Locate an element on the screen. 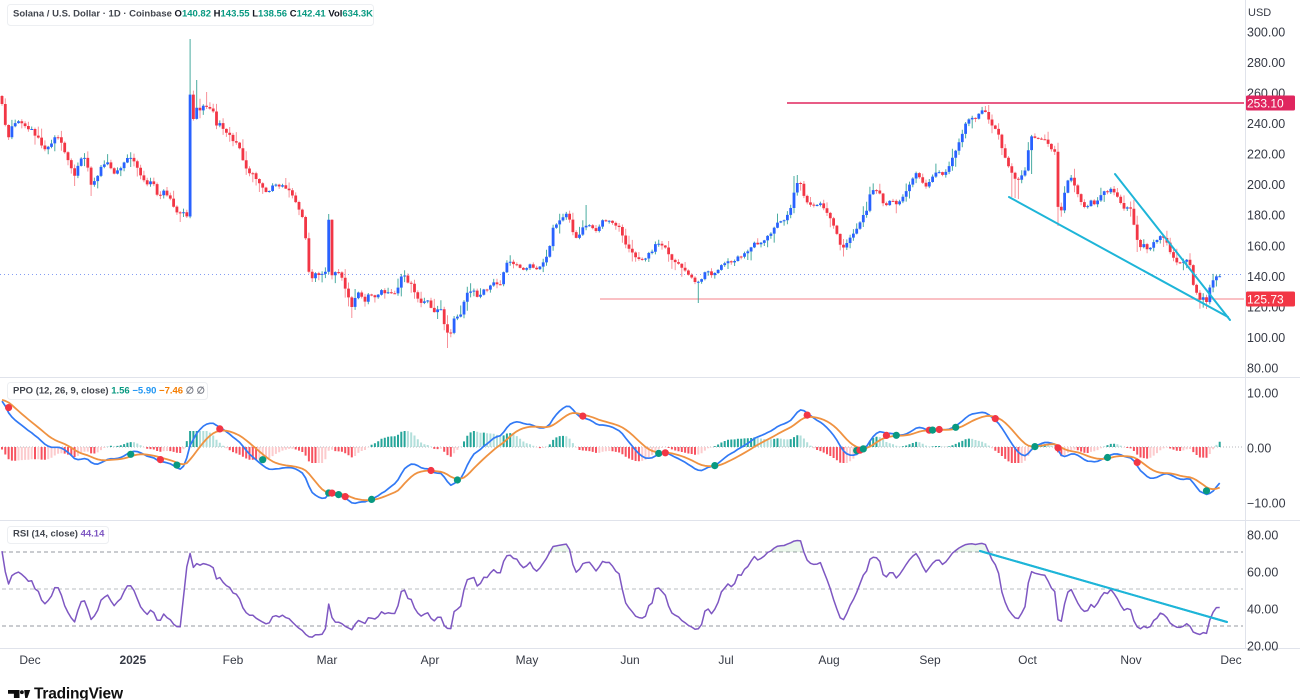 The width and height of the screenshot is (1300, 700). svg-text: Nov is located at coordinates (1130, 660).